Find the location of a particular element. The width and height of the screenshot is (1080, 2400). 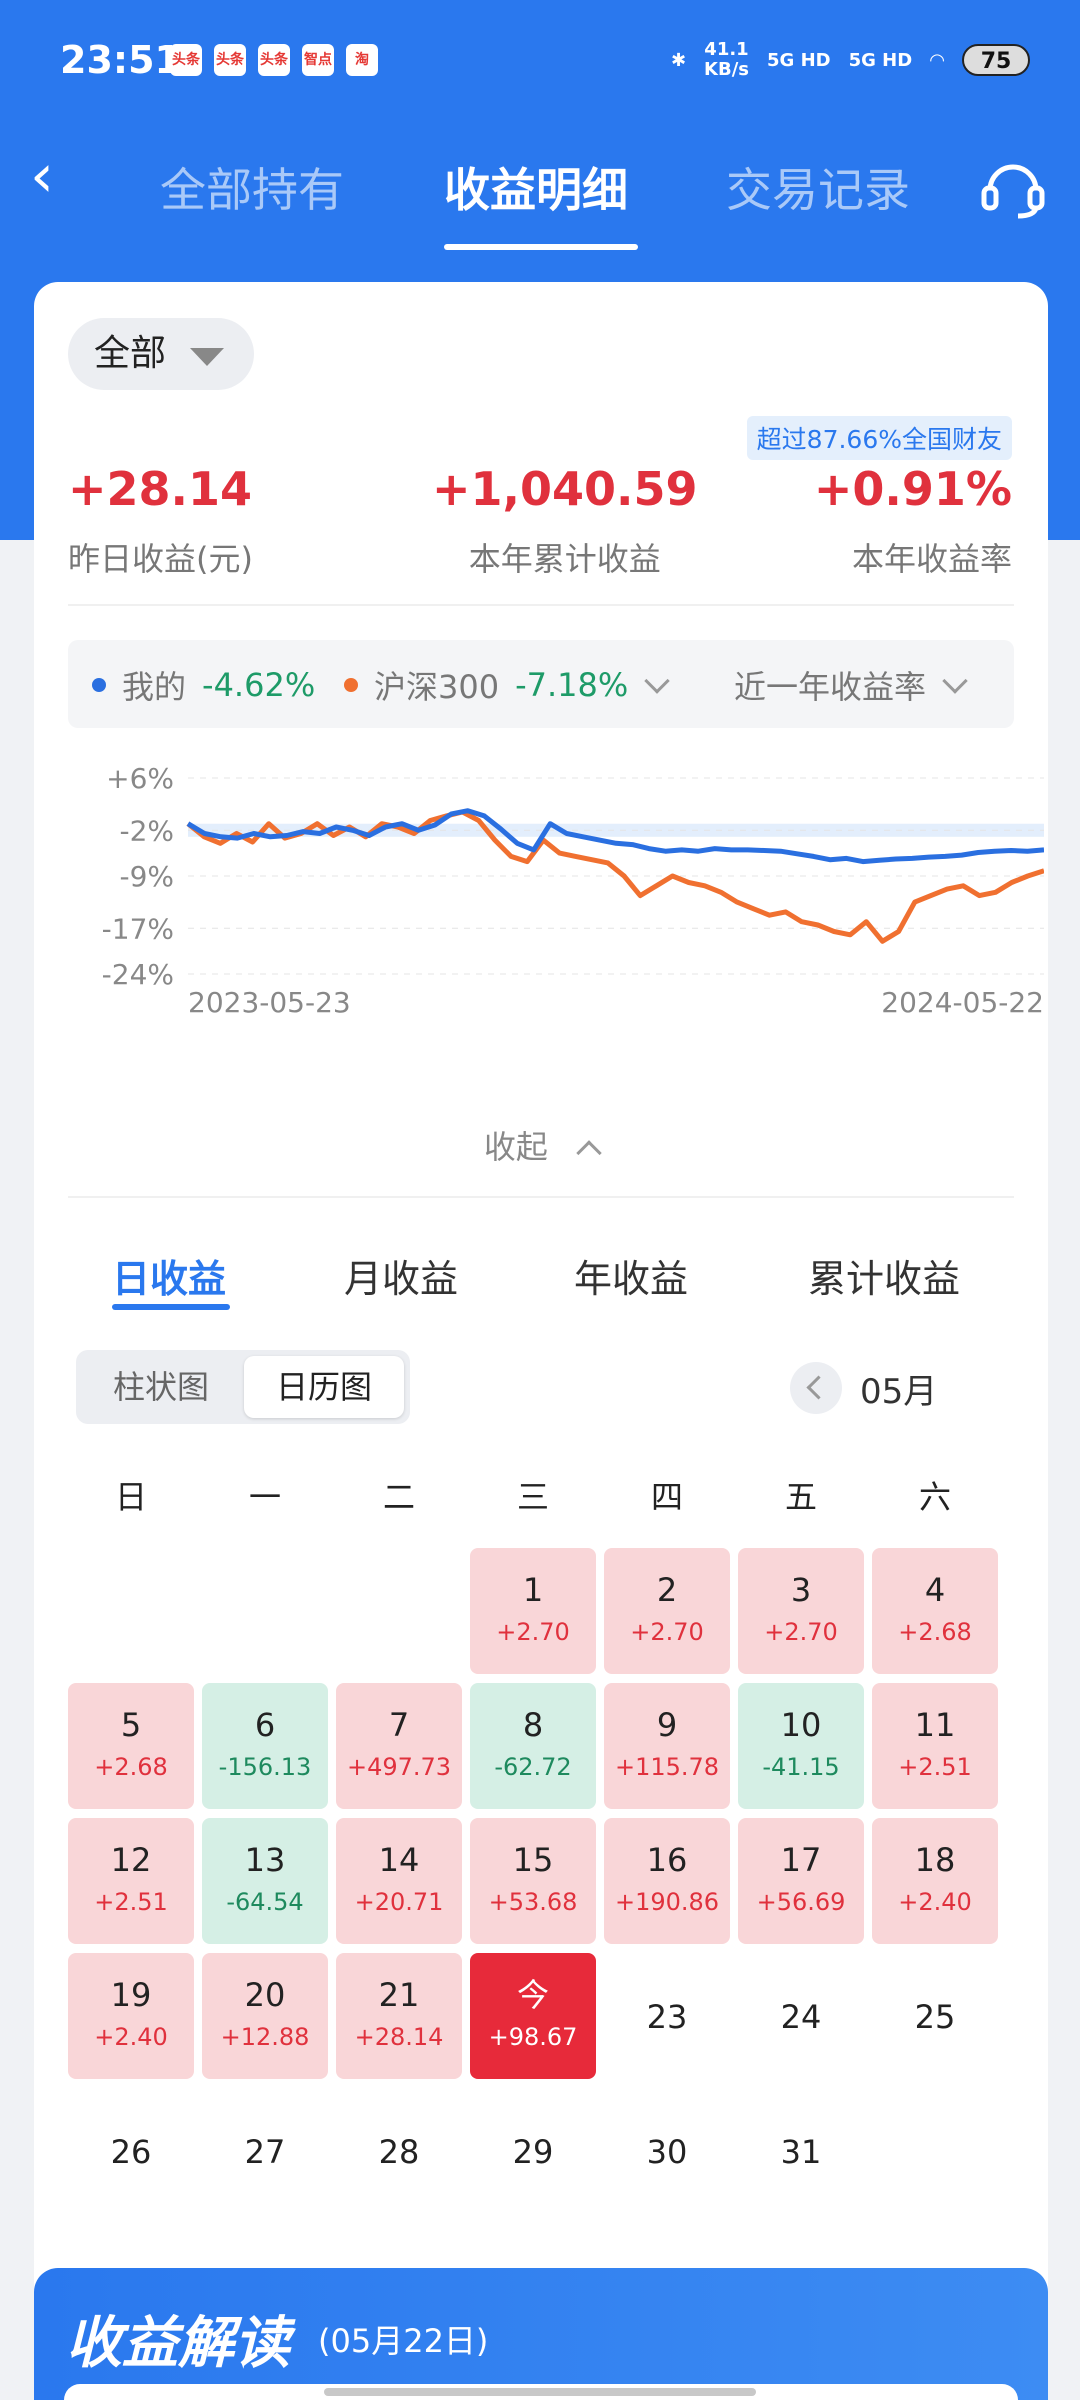

view-toggle: 柱状图 日历图 is located at coordinates (243, 1387).